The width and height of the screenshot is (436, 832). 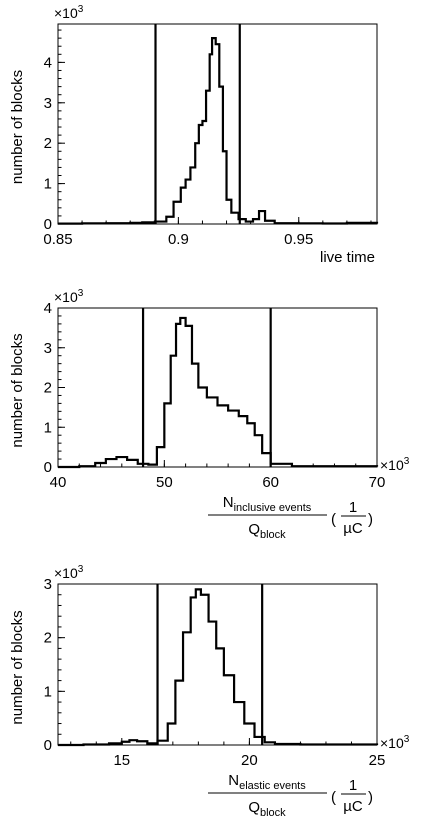 I want to click on x-tick-label: 0.95, so click(x=298, y=239).